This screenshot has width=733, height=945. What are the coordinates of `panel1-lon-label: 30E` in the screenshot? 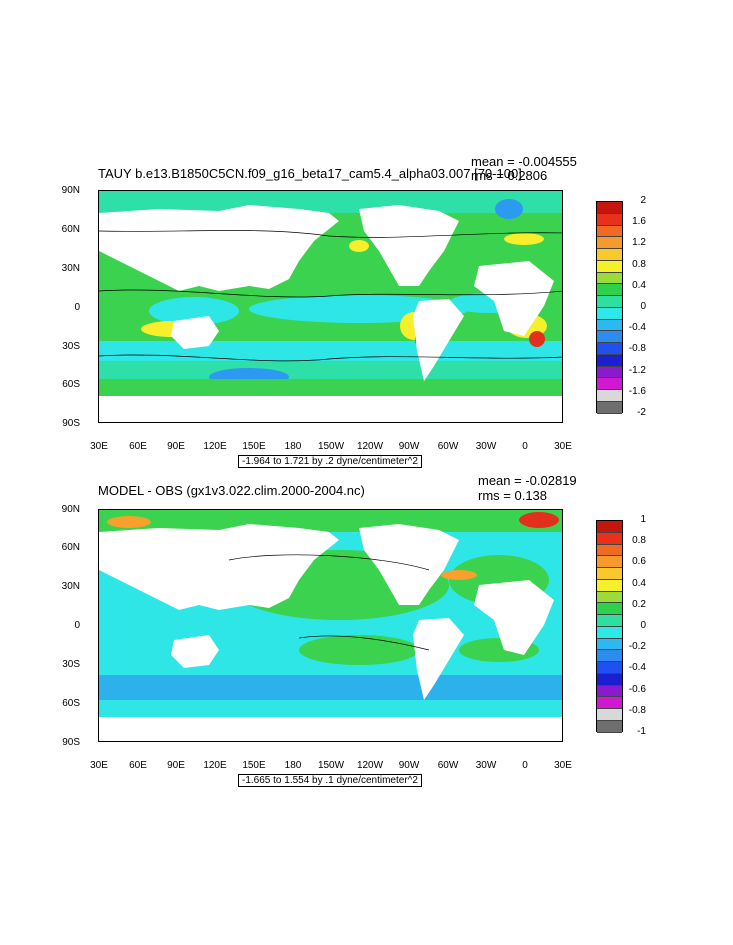 It's located at (563, 446).